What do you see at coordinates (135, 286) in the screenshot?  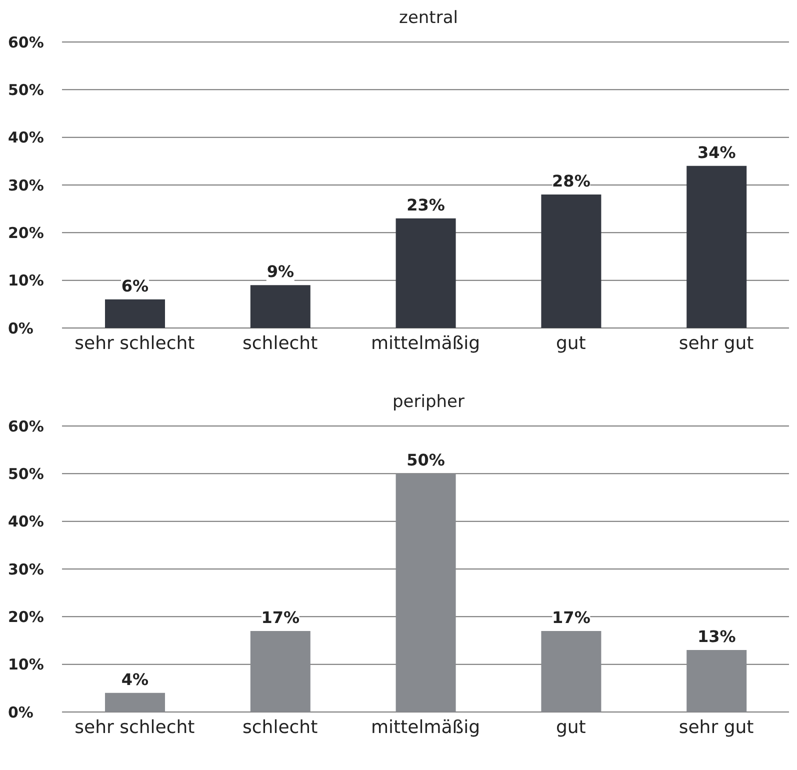 I see `data-label: 6%` at bounding box center [135, 286].